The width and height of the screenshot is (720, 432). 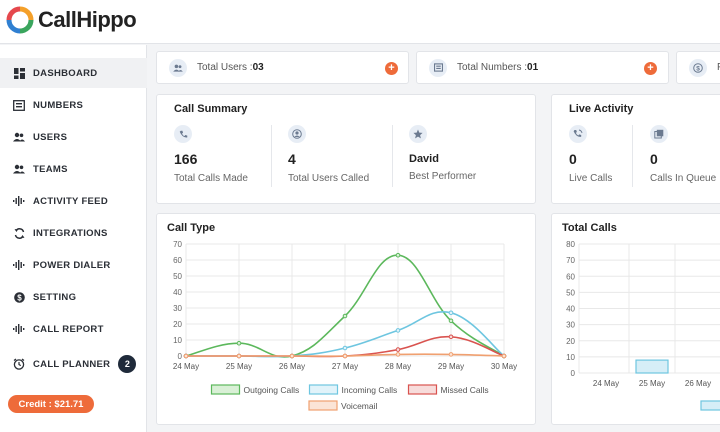 What do you see at coordinates (589, 228) in the screenshot?
I see `total-calls-title: Total Calls` at bounding box center [589, 228].